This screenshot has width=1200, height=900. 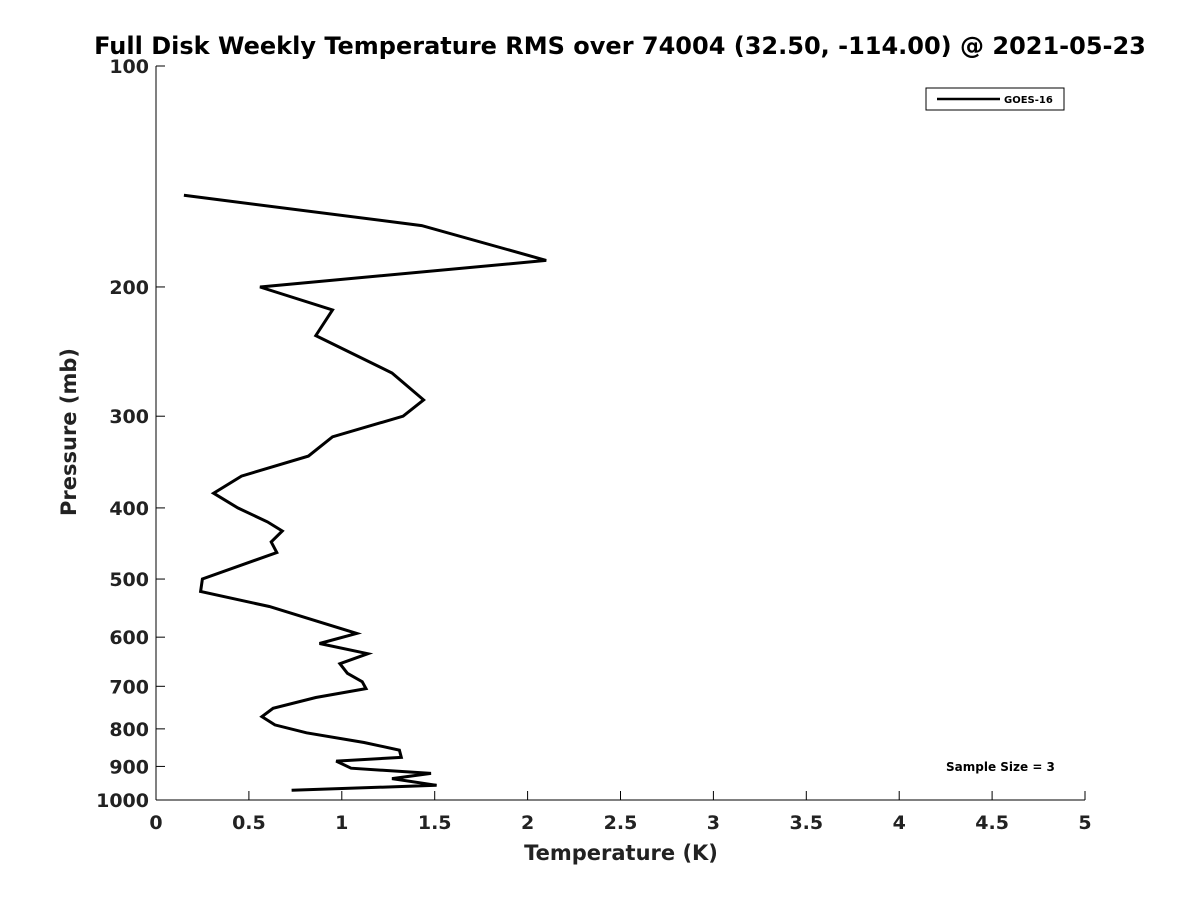 I want to click on legend-label-goes-16: GOES-16, so click(x=1028, y=100).